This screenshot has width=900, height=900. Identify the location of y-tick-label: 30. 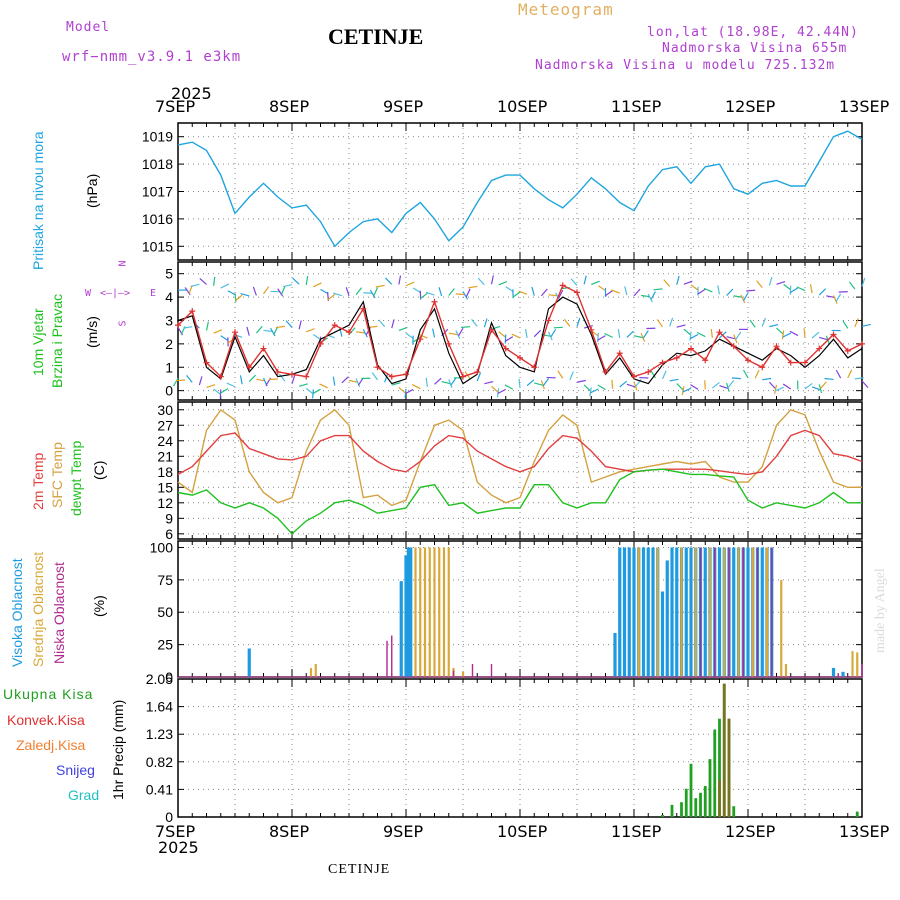
(165, 410).